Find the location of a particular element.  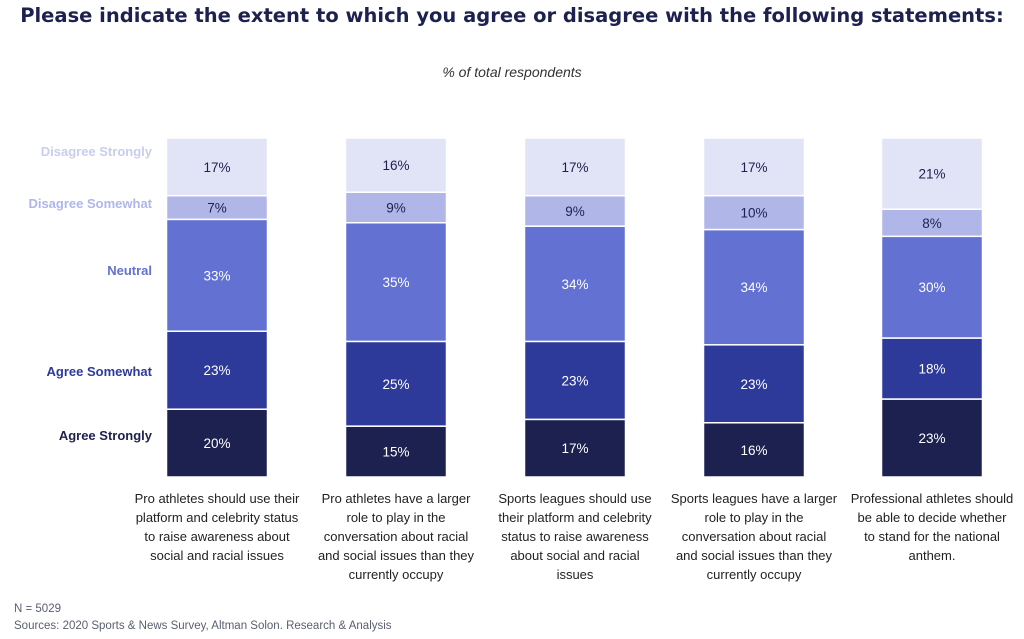

legend-entry: Agree Somewhat is located at coordinates (100, 371).